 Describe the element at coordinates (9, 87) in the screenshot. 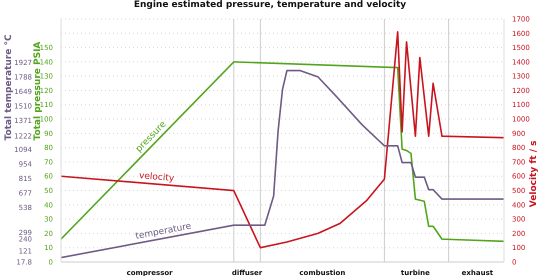

I see `y3-axis-title: Total temperature °C` at that location.